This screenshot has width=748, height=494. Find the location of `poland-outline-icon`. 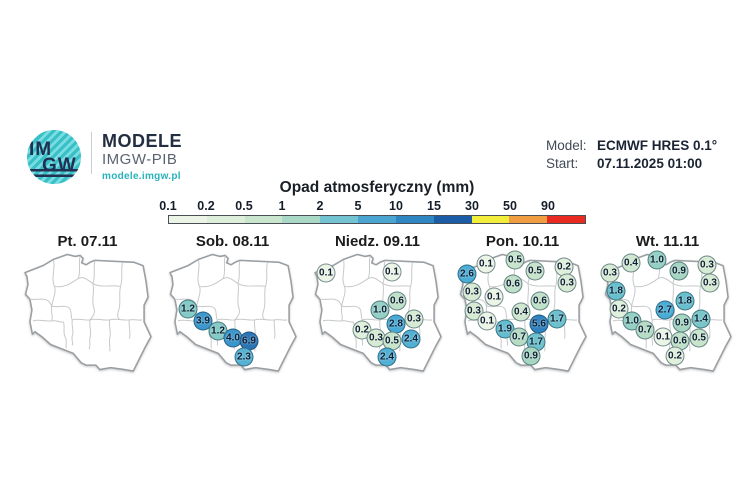

poland-outline-icon is located at coordinates (88, 312).